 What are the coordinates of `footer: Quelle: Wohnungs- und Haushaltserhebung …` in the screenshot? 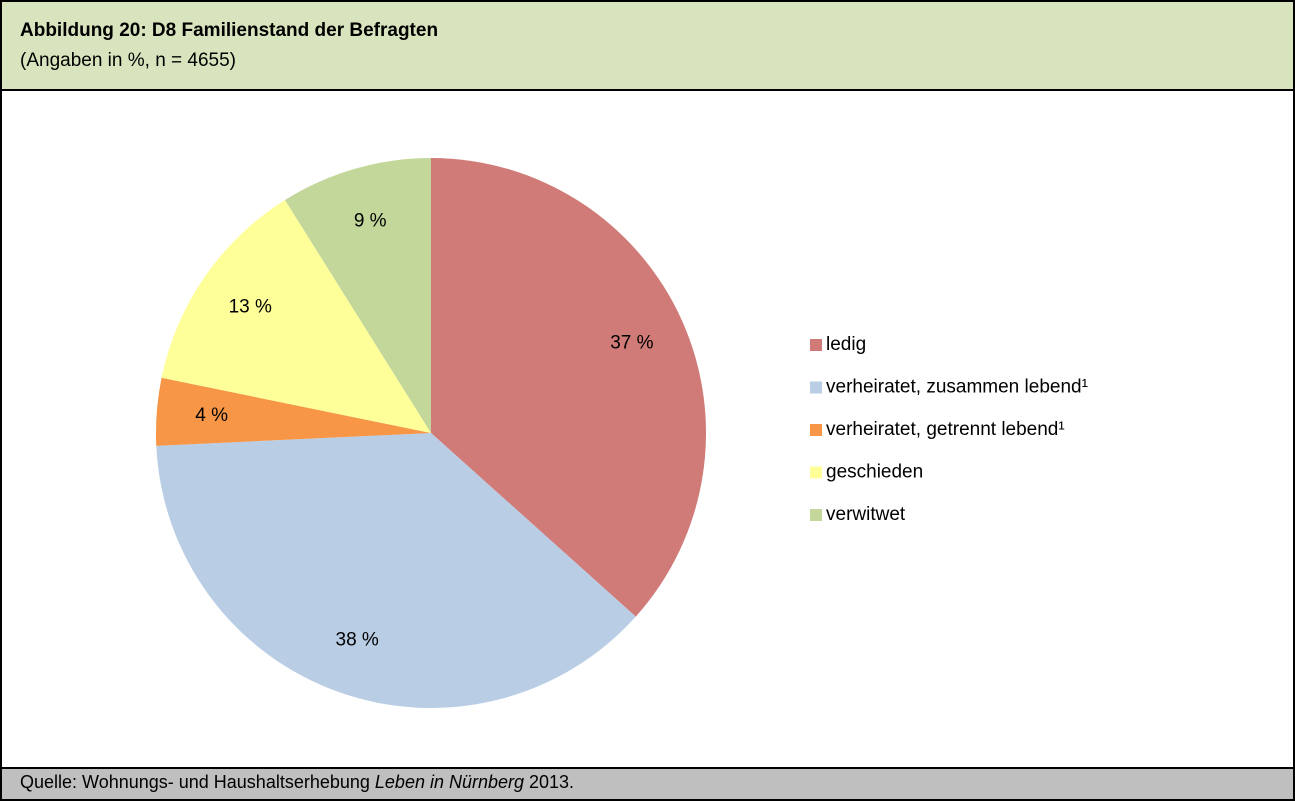 It's located at (647, 784).